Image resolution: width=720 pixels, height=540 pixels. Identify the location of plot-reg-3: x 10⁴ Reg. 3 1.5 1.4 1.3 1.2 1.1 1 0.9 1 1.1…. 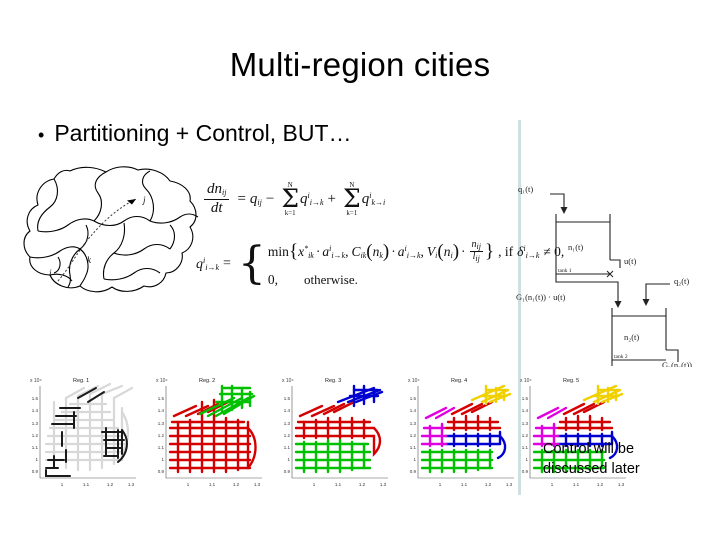
(333, 436).